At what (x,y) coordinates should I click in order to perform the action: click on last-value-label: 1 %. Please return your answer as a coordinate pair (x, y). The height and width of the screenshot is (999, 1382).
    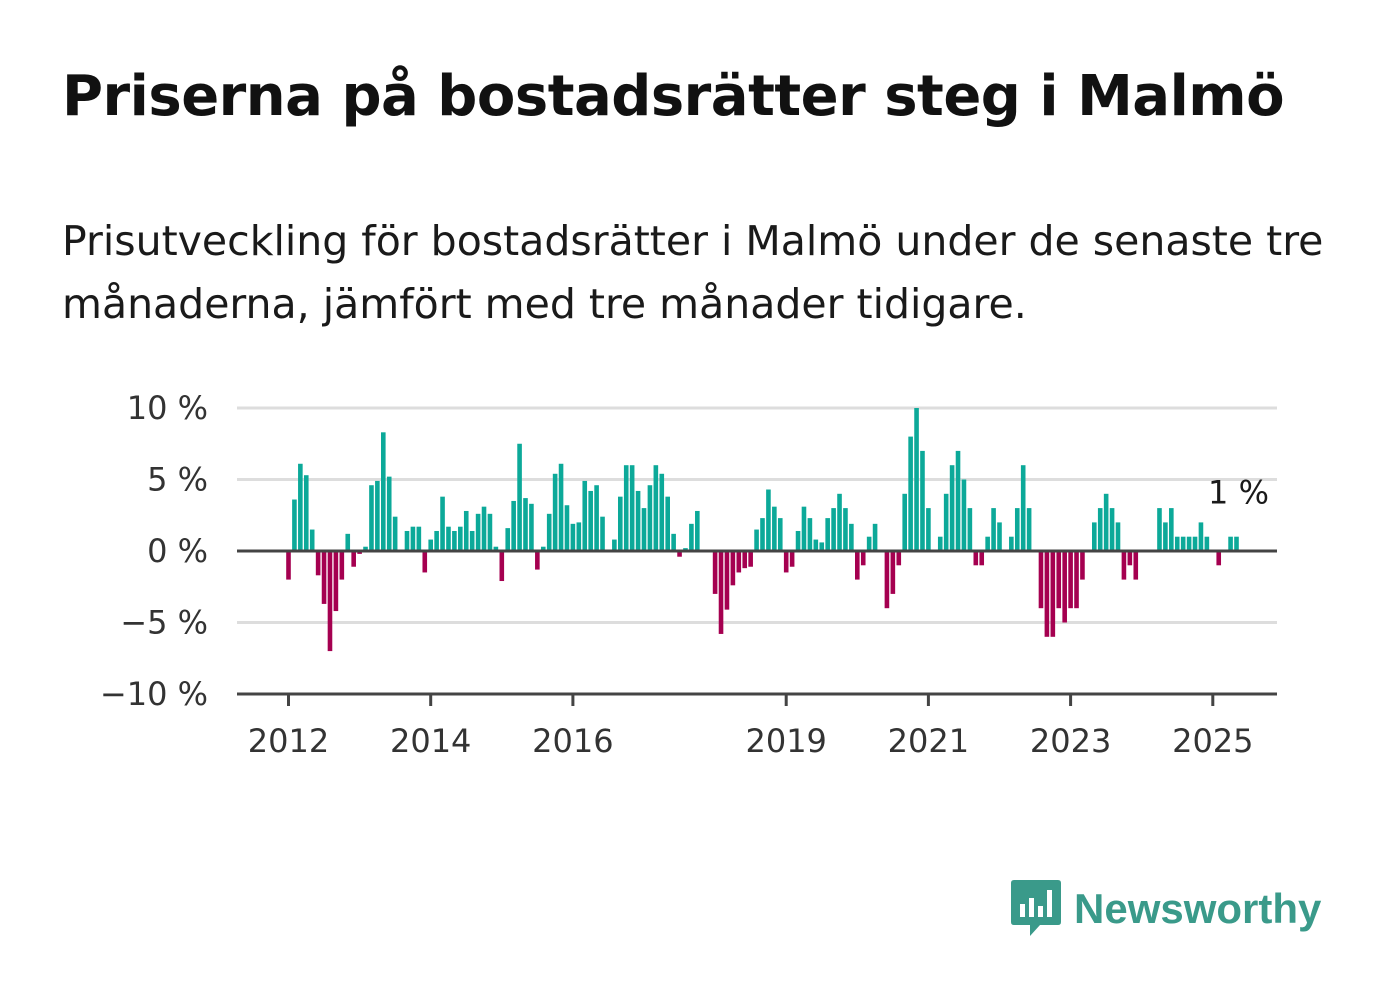
    Looking at the image, I should click on (1238, 493).